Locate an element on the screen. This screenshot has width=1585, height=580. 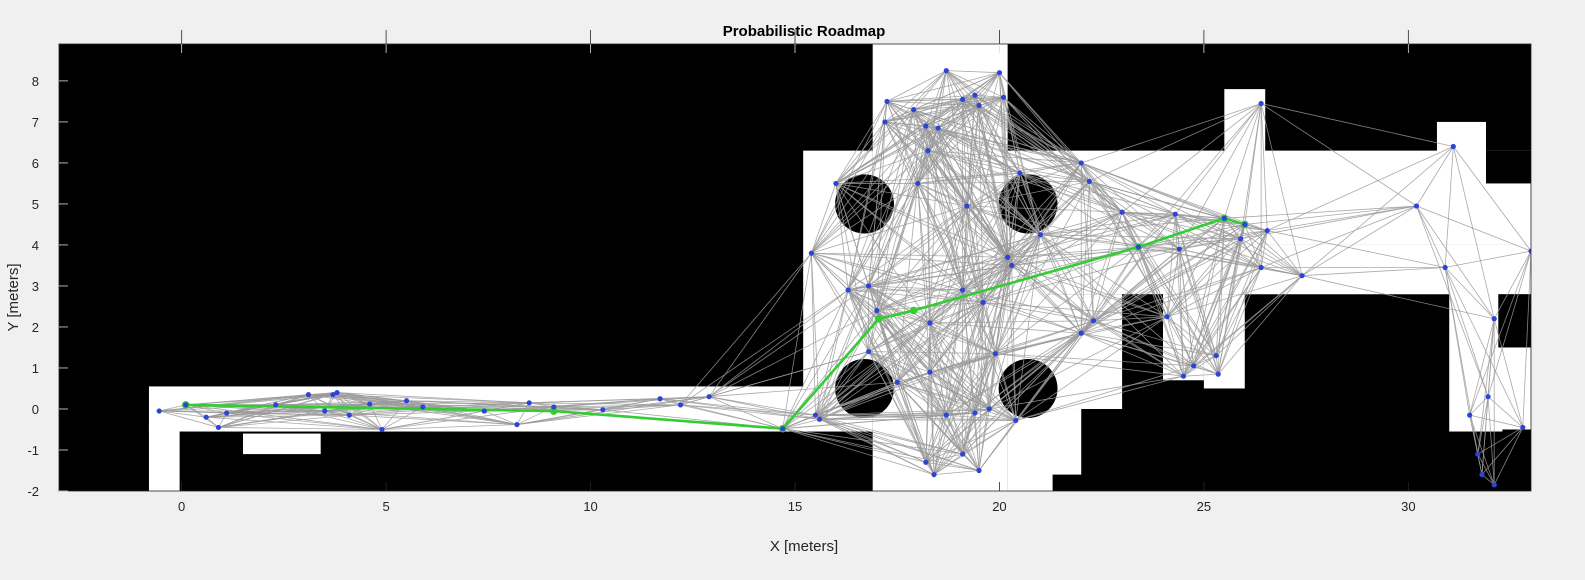
y-tick-label: 2 is located at coordinates (35, 327).